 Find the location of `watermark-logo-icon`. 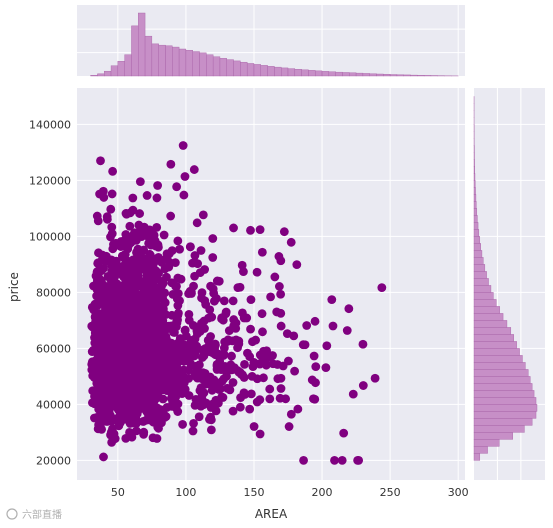

watermark-logo-icon is located at coordinates (12, 514).